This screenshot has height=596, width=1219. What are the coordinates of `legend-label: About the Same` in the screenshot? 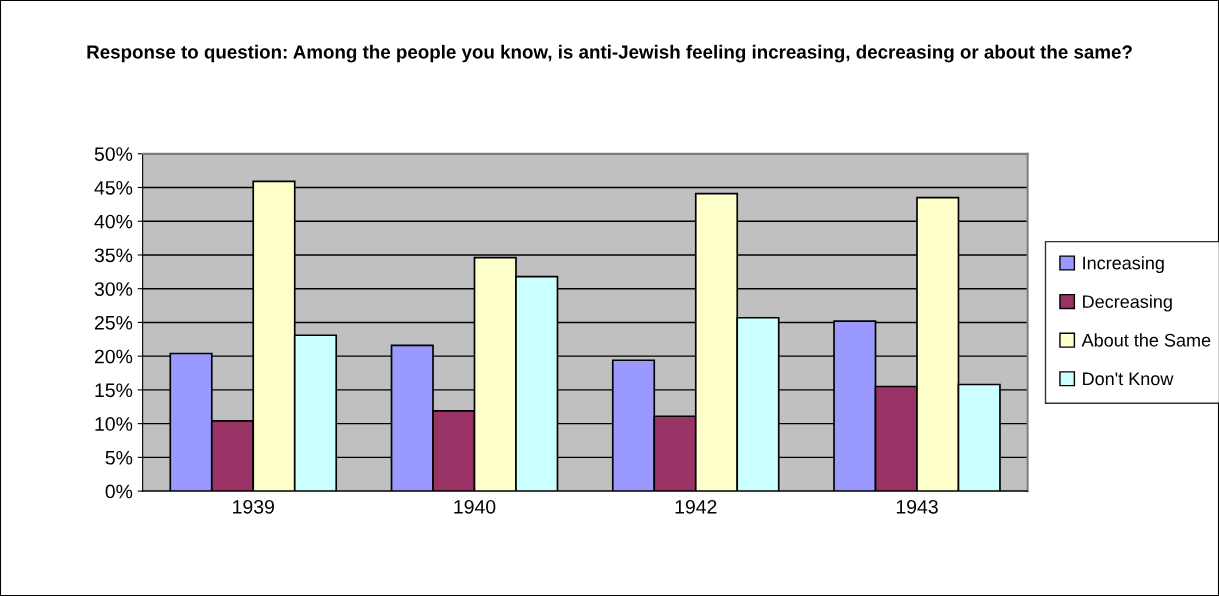 It's located at (1146, 340).